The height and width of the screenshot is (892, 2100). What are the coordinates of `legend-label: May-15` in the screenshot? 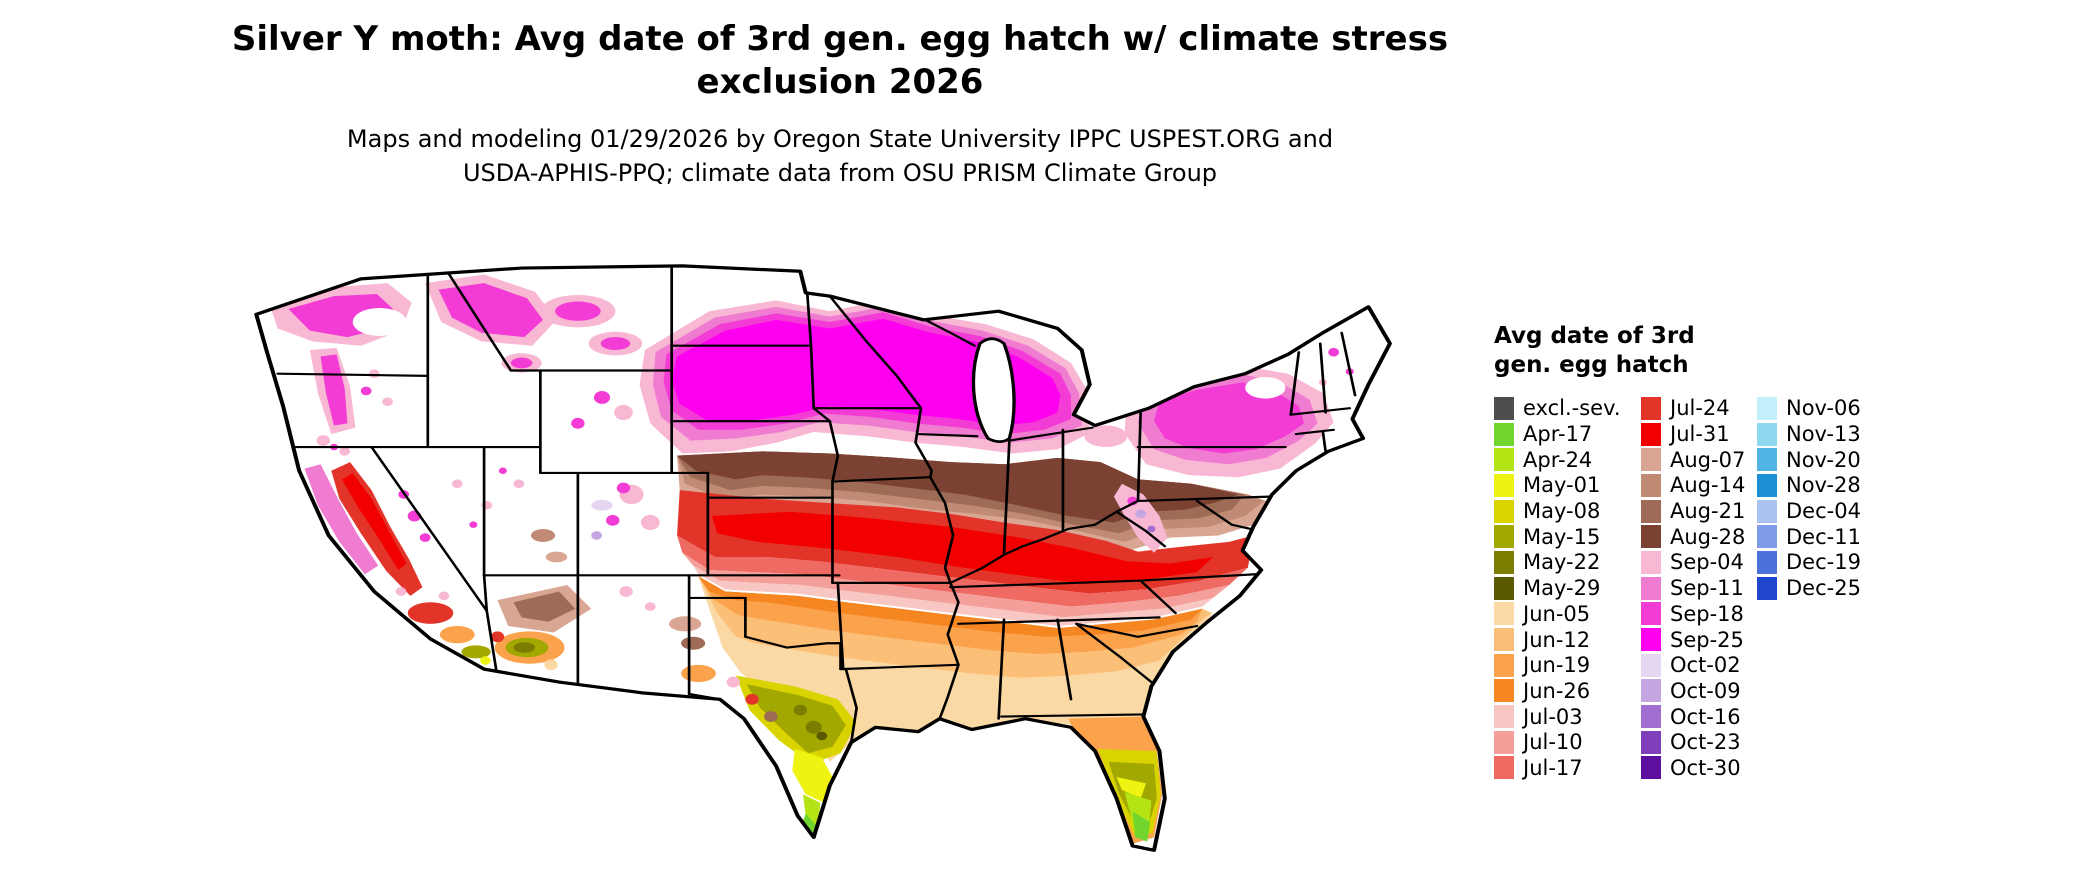 It's located at (1562, 536).